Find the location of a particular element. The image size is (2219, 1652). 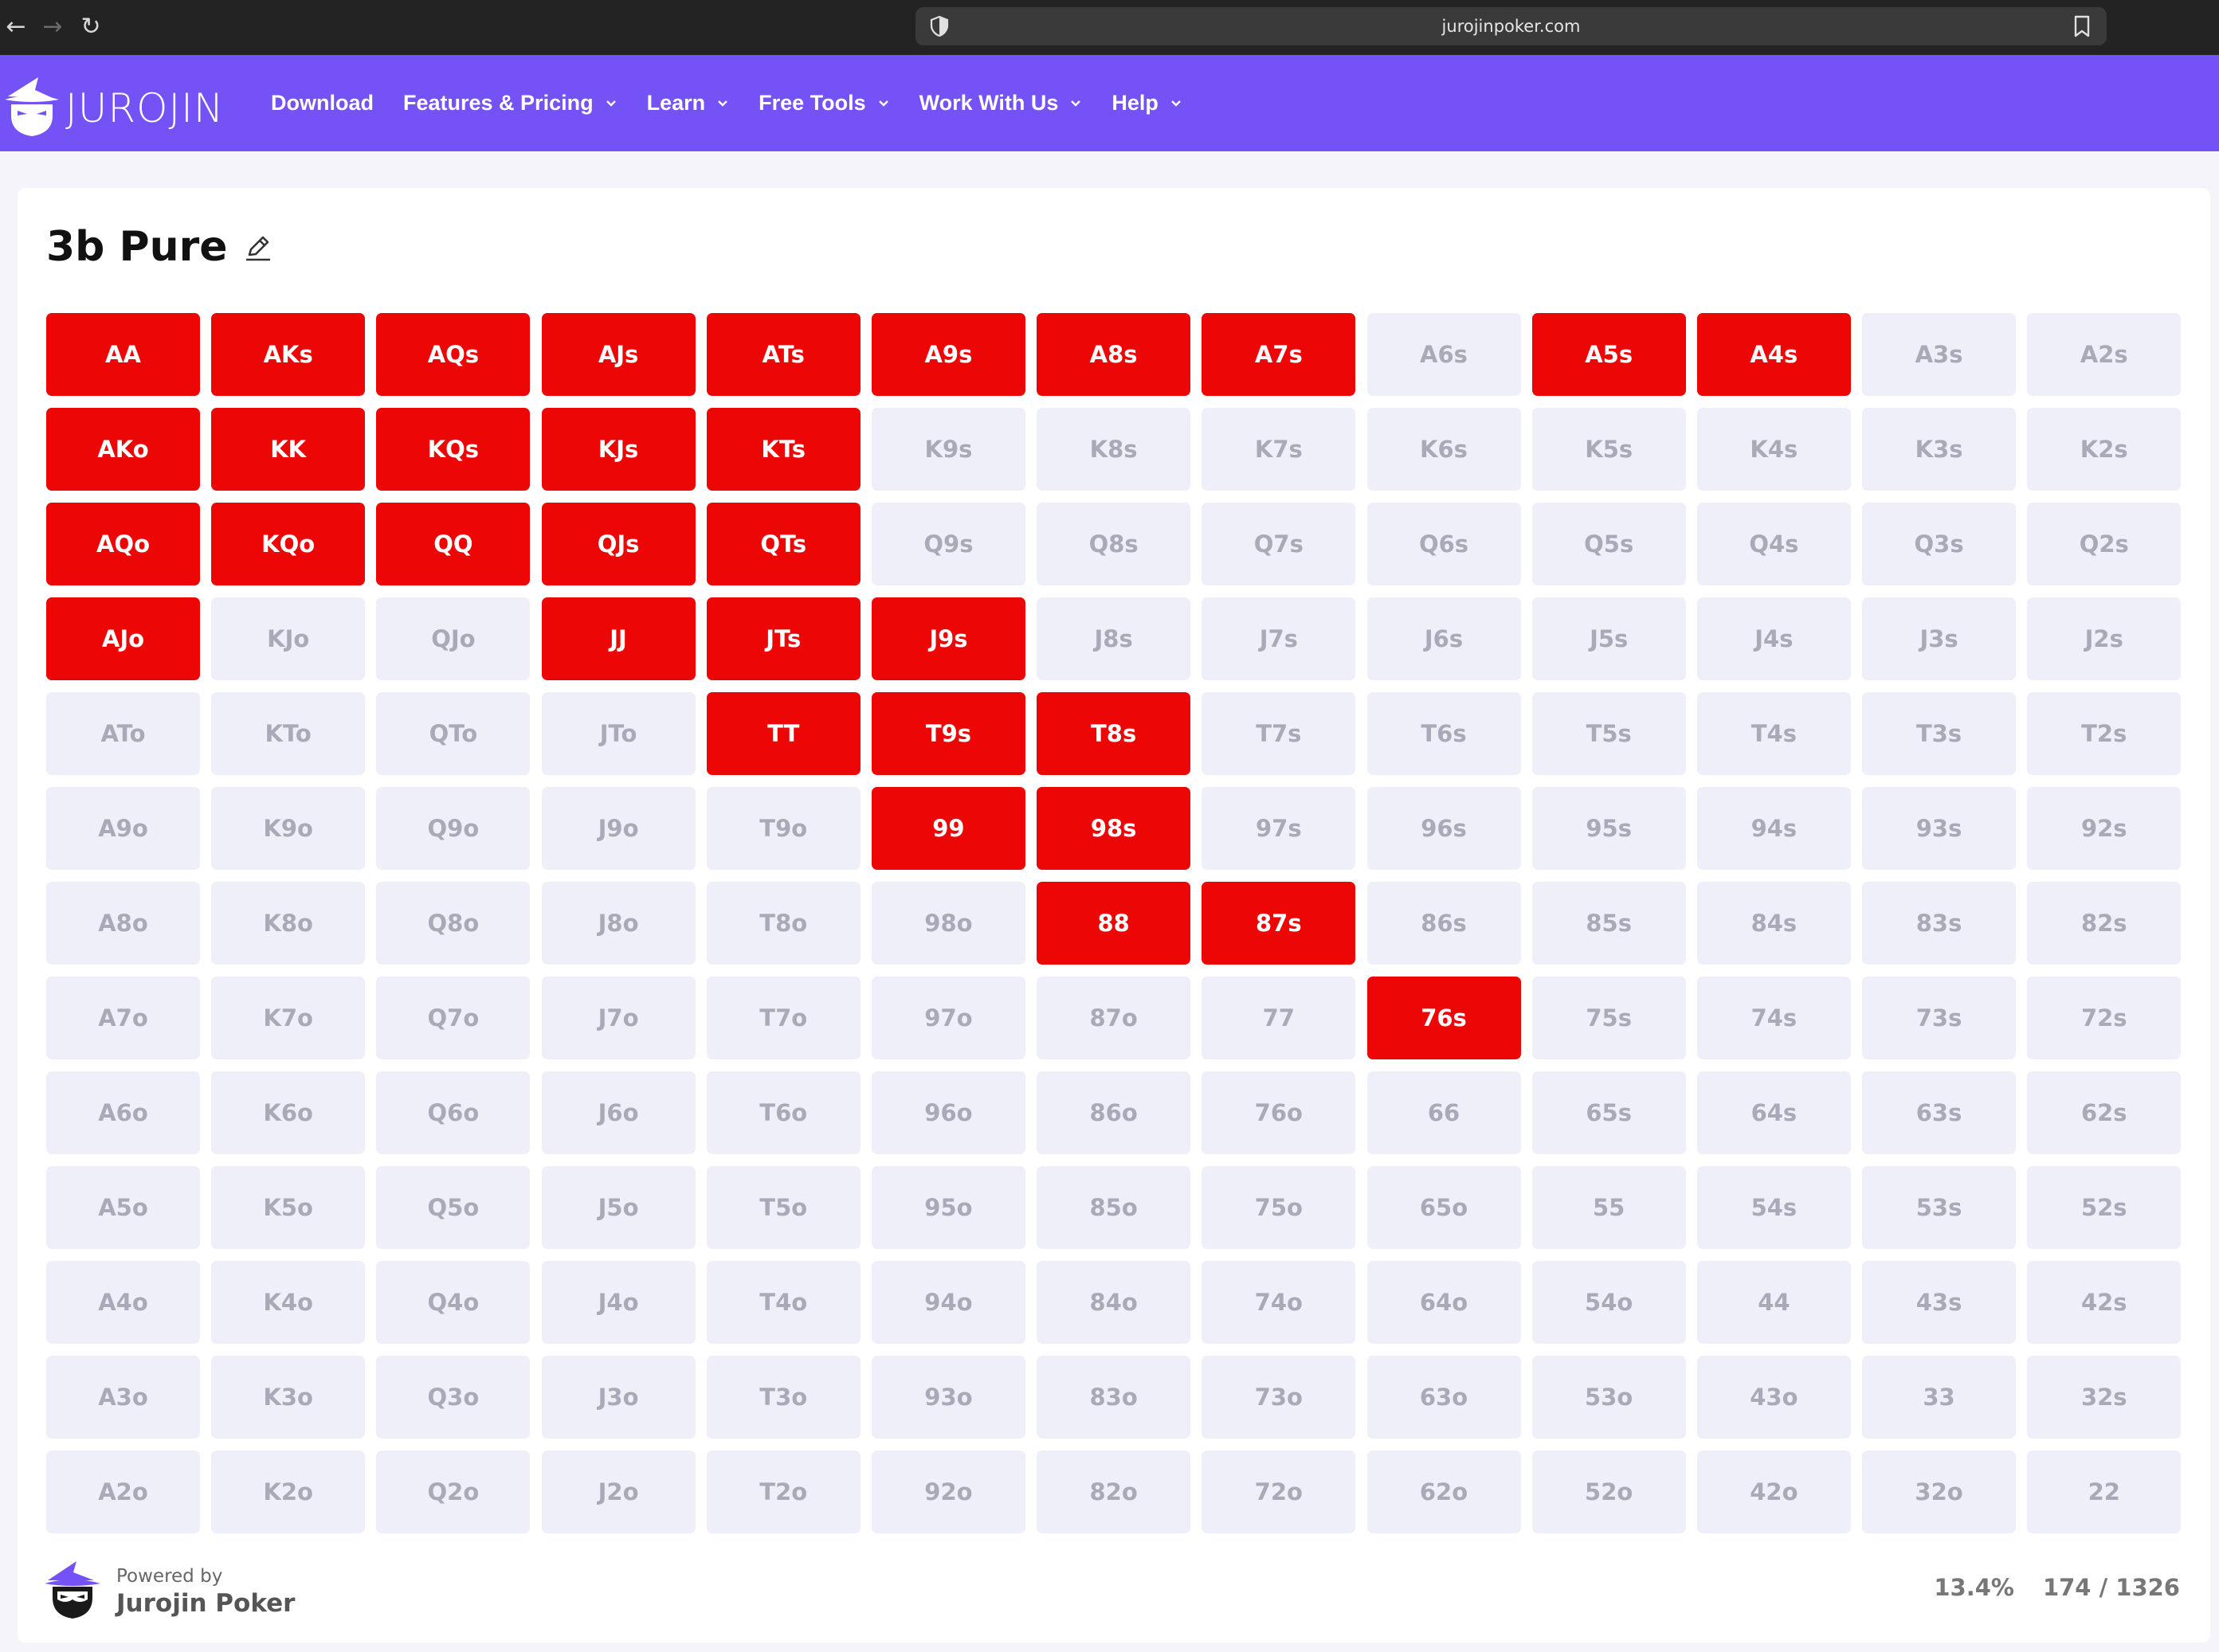

hand-cell-82o: 82o is located at coordinates (1114, 1491).